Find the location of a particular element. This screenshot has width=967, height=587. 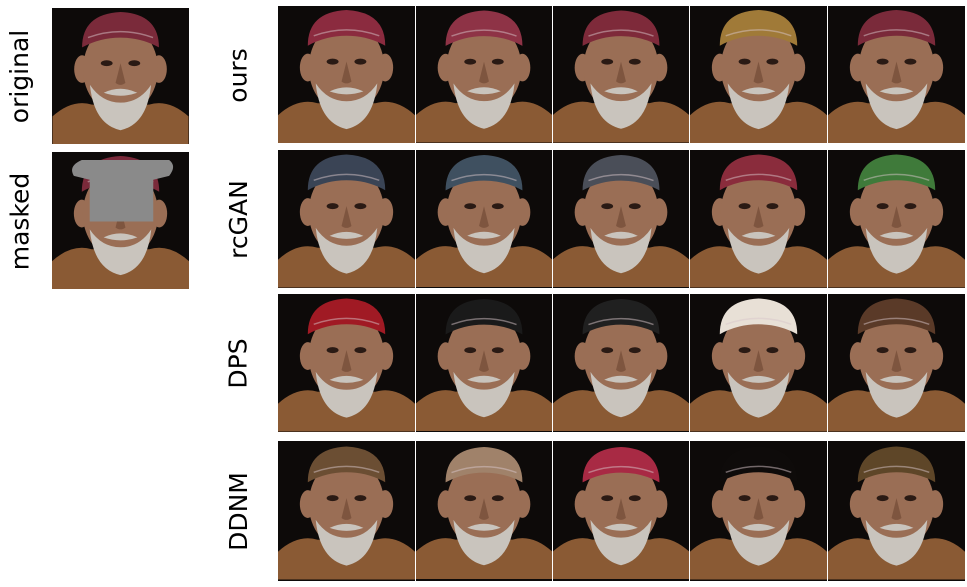

label-masked-text: masked is located at coordinates (20, 221).